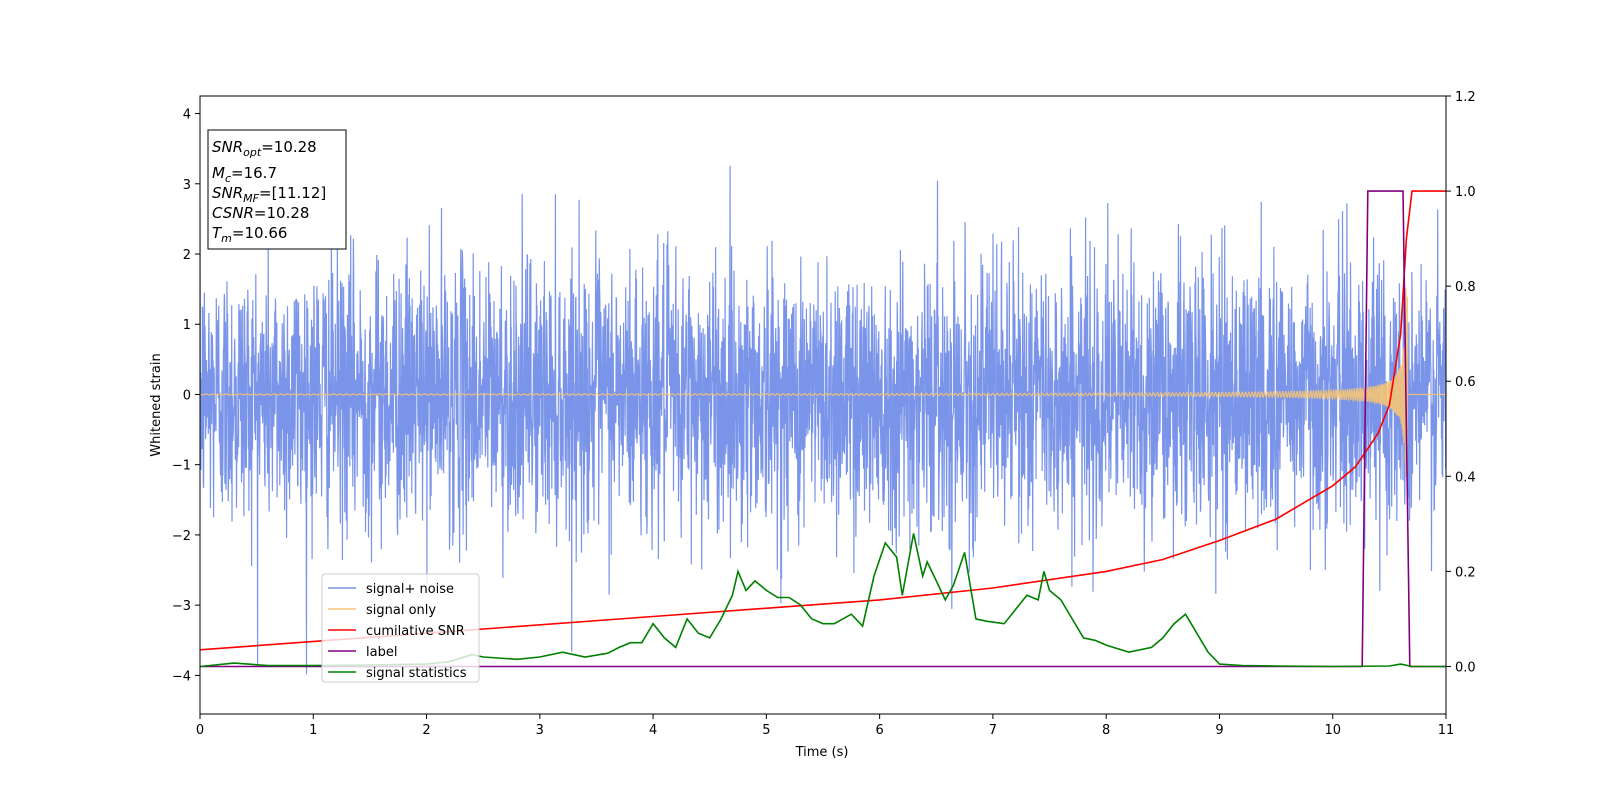 This screenshot has height=800, width=1600. What do you see at coordinates (181, 606) in the screenshot?
I see `y-tick-label: −3` at bounding box center [181, 606].